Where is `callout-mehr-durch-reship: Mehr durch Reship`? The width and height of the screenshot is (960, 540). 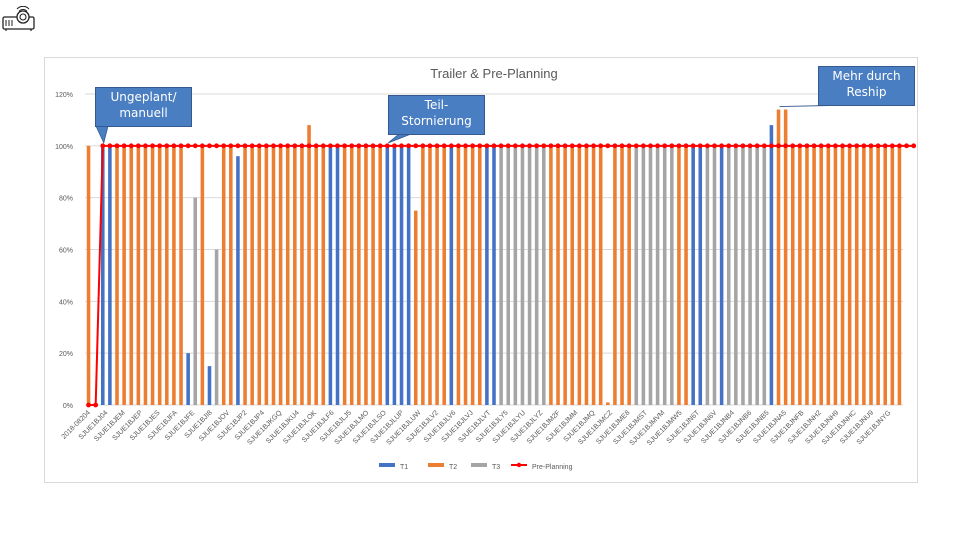
callout-mehr-durch-reship: Mehr durch Reship is located at coordinates (866, 86).